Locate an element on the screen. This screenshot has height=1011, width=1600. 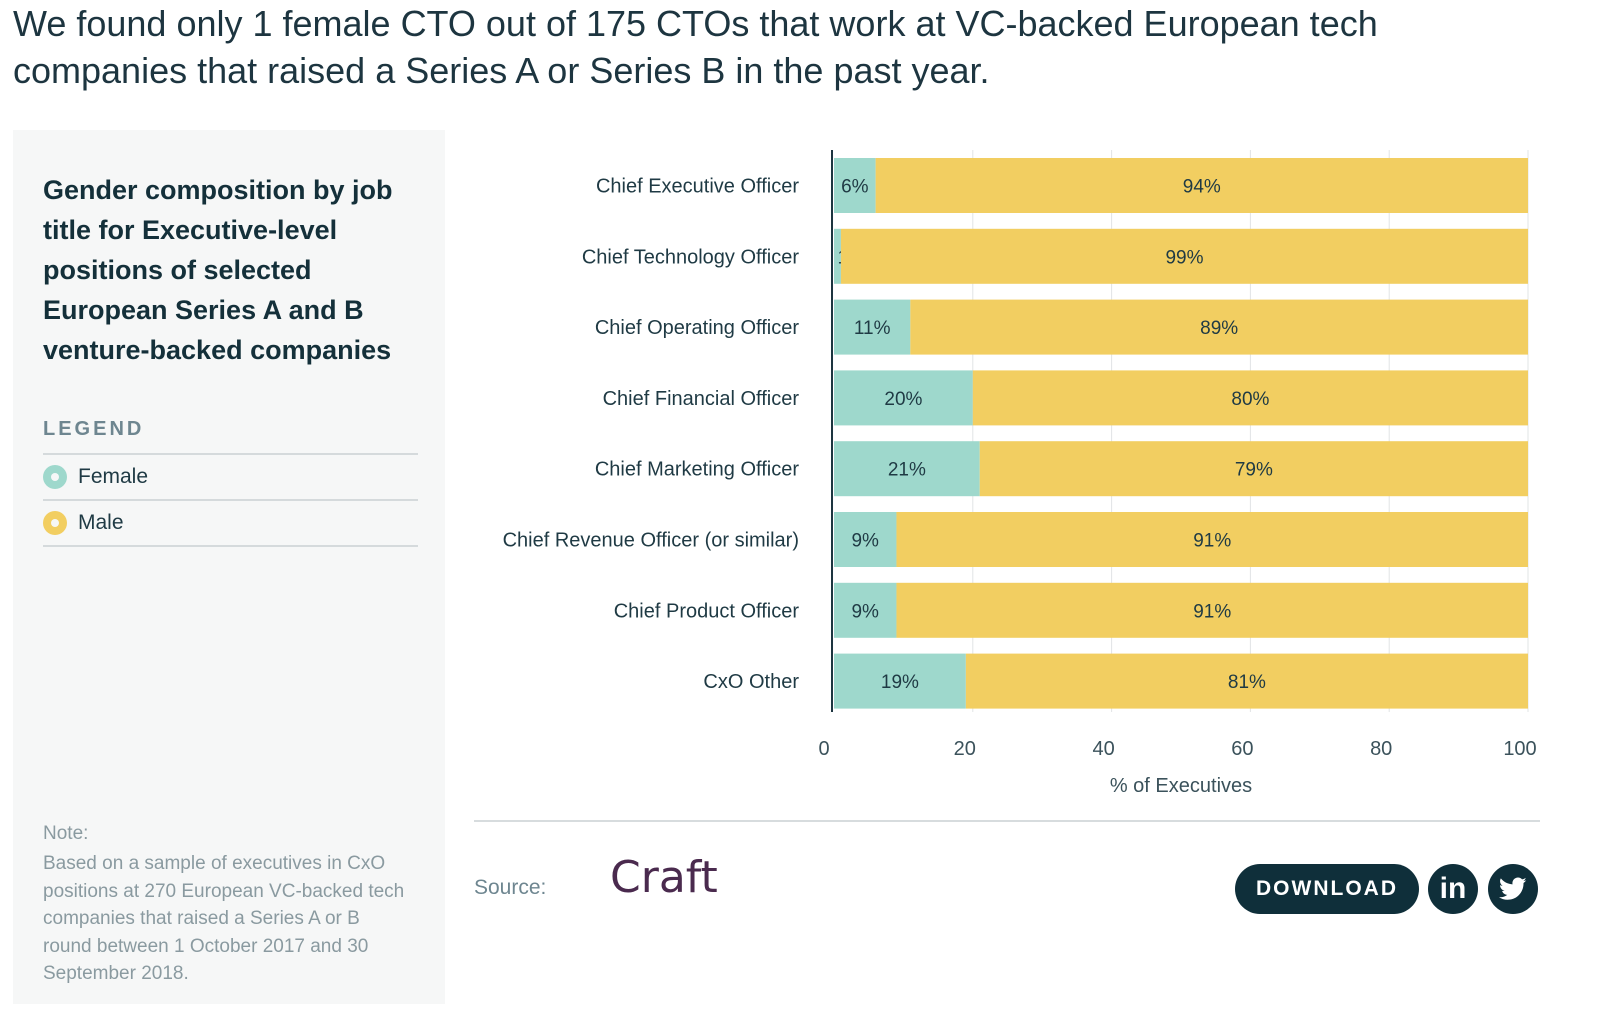
craft-logo: Craft is located at coordinates (664, 877).